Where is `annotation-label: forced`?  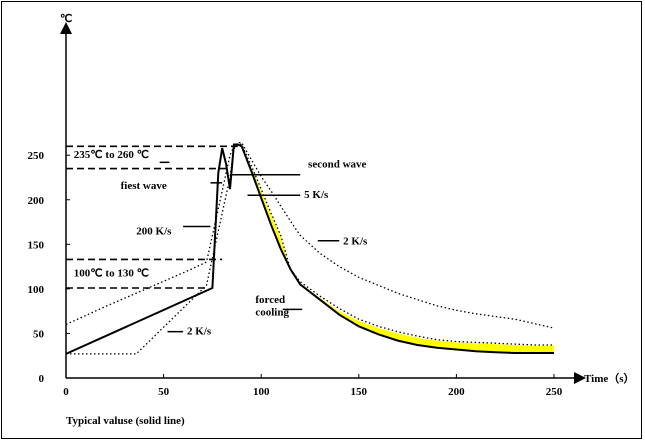 annotation-label: forced is located at coordinates (270, 300).